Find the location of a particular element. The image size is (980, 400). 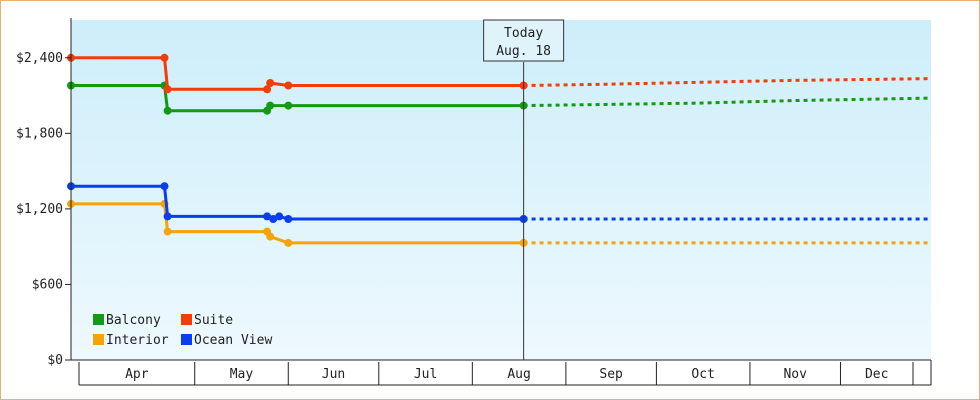

legend-label-ocean-view: Ocean View is located at coordinates (233, 340).